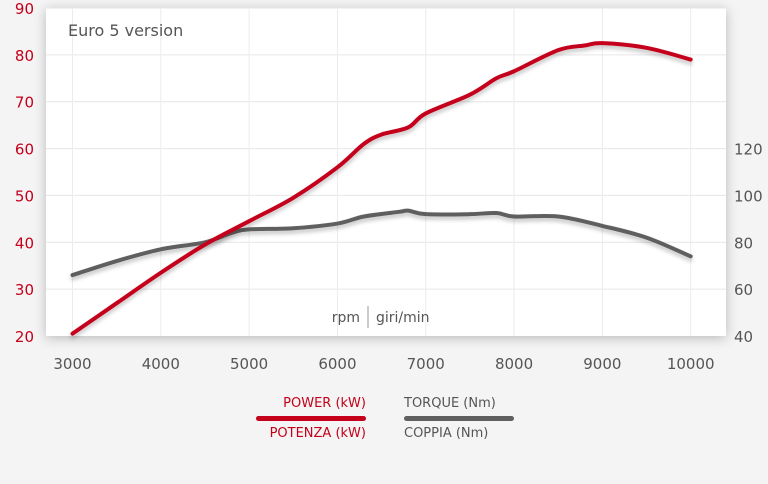 This screenshot has height=484, width=768. Describe the element at coordinates (125, 30) in the screenshot. I see `chart-subtitle: Euro 5 version` at that location.